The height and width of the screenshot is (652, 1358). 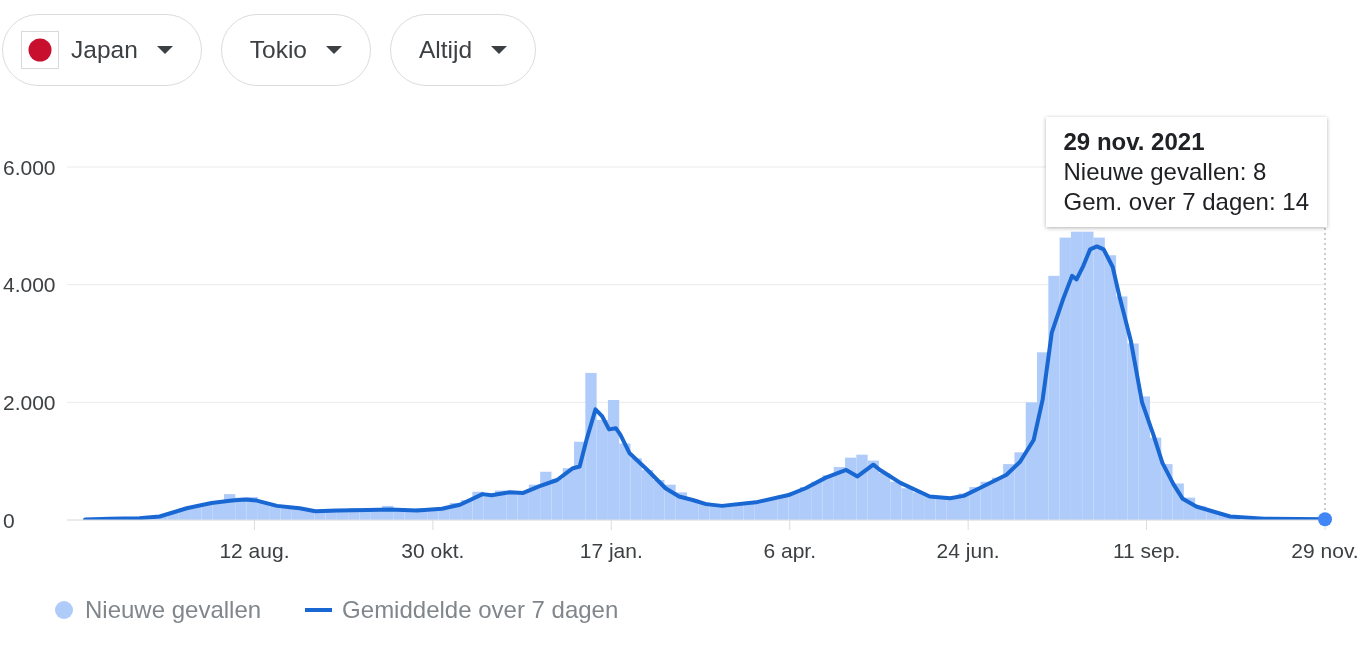 I want to click on x-tick-label: 6 apr., so click(x=789, y=550).